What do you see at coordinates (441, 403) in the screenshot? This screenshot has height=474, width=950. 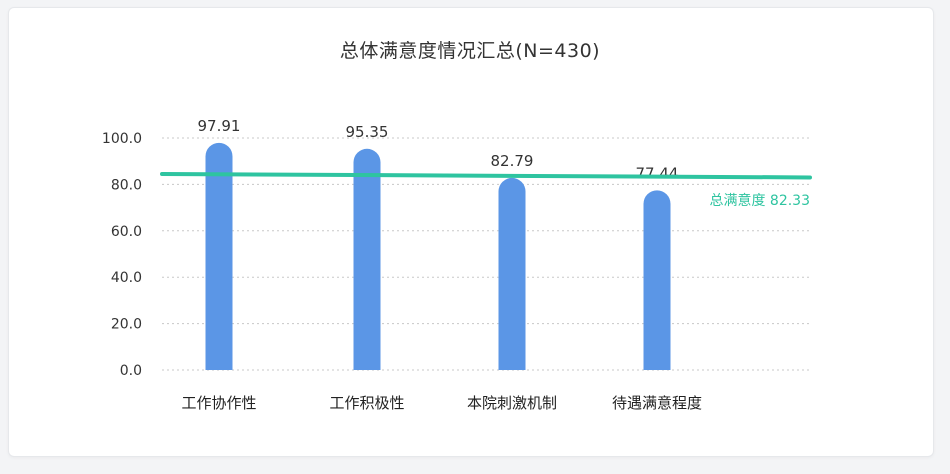 I see `x-axis-categories: 工作协作性 工作积极性 本院刺激机制 待遇满意程度` at bounding box center [441, 403].